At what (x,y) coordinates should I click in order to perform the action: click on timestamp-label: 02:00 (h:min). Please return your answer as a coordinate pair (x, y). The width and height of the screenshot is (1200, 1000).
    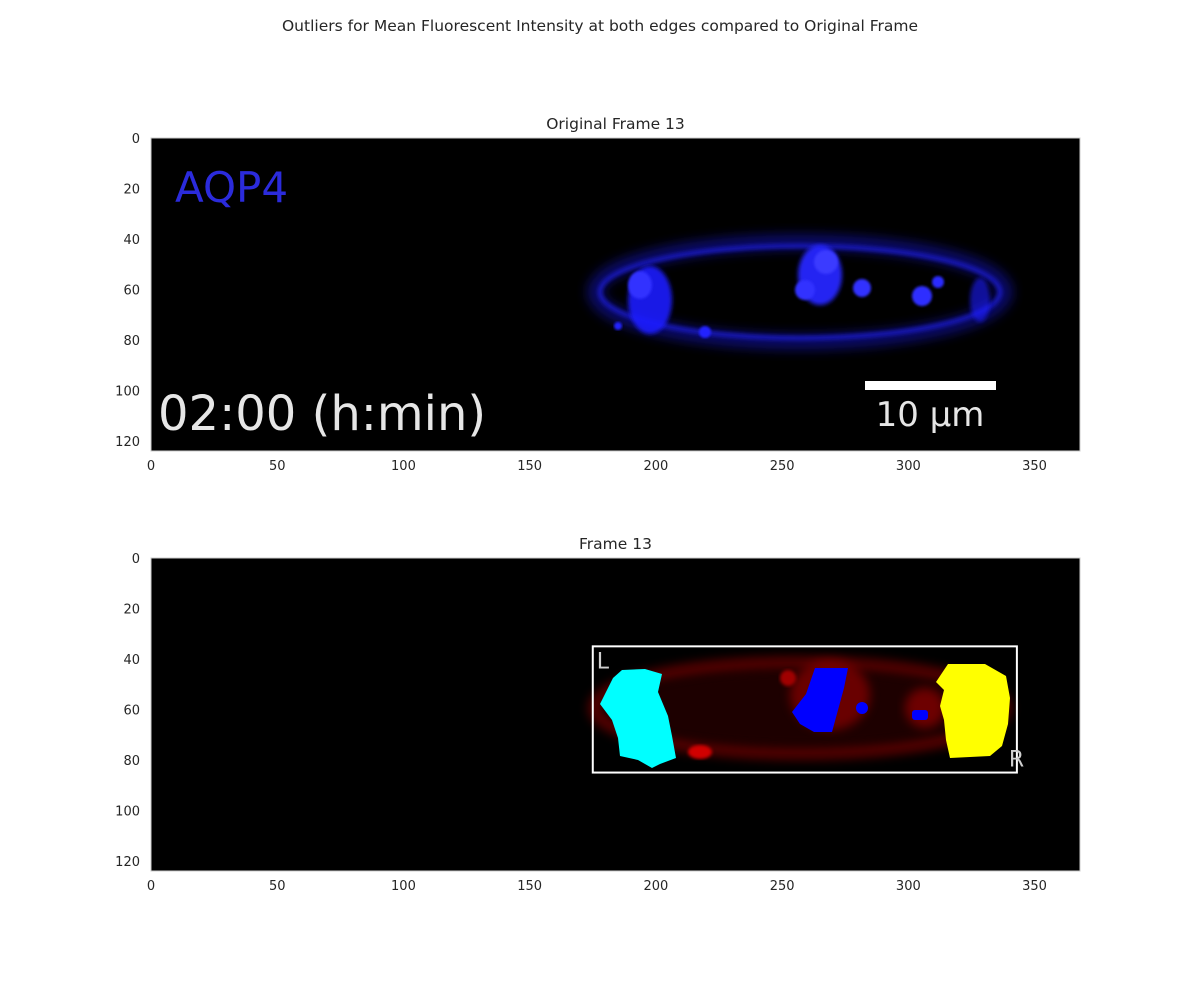
    Looking at the image, I should click on (322, 414).